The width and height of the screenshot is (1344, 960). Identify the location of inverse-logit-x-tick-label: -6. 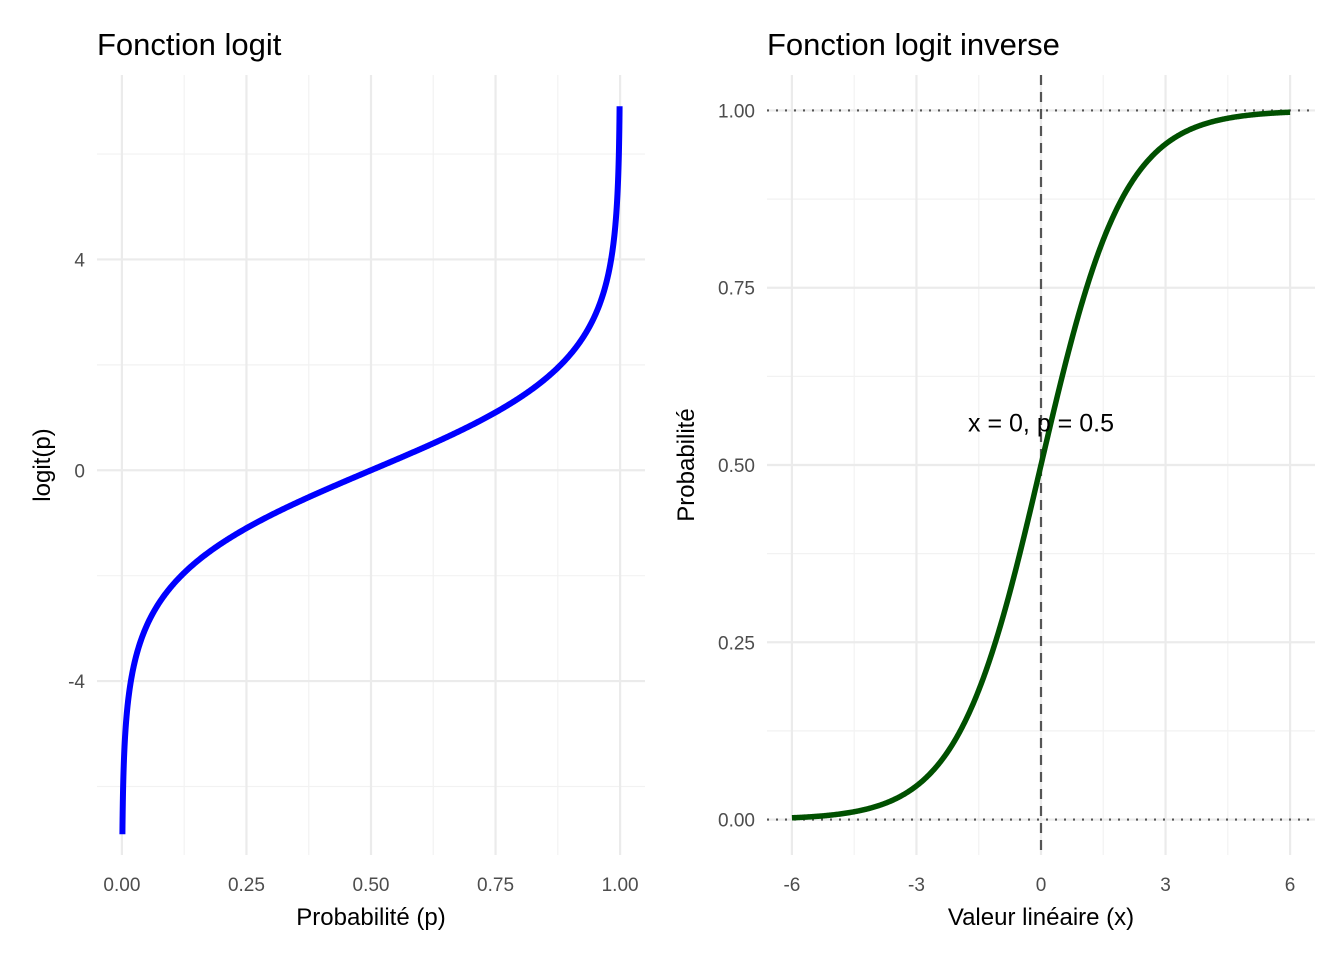
(791, 885).